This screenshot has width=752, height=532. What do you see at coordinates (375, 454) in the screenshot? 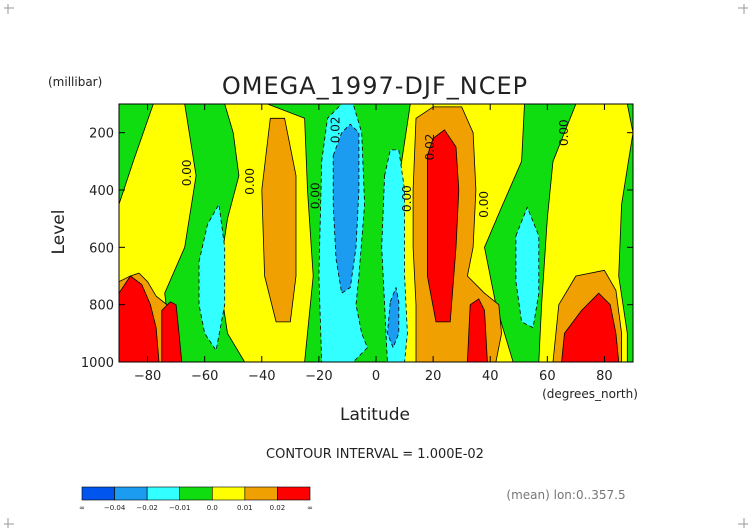
I see `contour-interval-text: CONTOUR INTERVAL = 1.000E-02` at bounding box center [375, 454].